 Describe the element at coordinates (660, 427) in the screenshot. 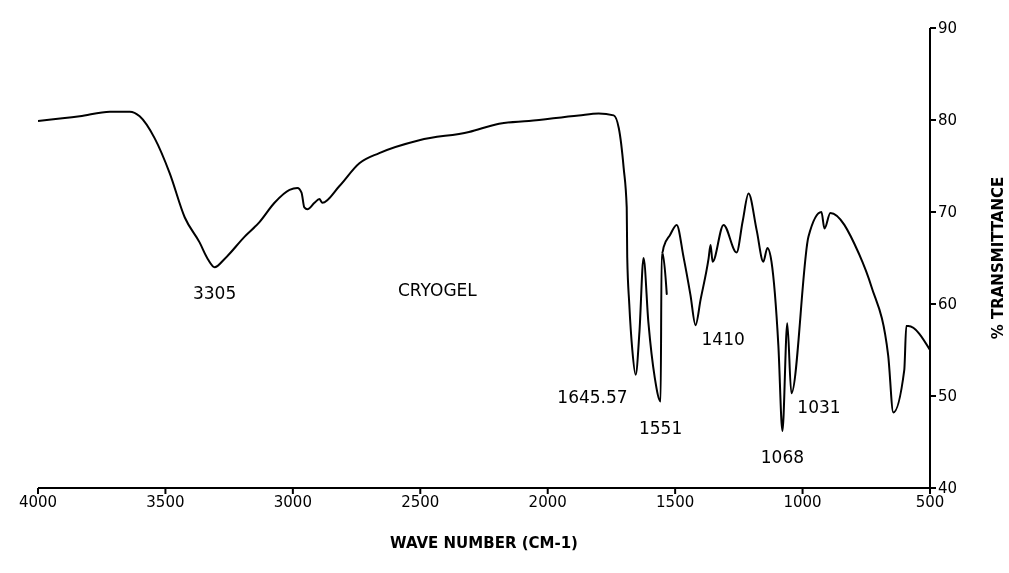

I see `annotation: 1551` at that location.